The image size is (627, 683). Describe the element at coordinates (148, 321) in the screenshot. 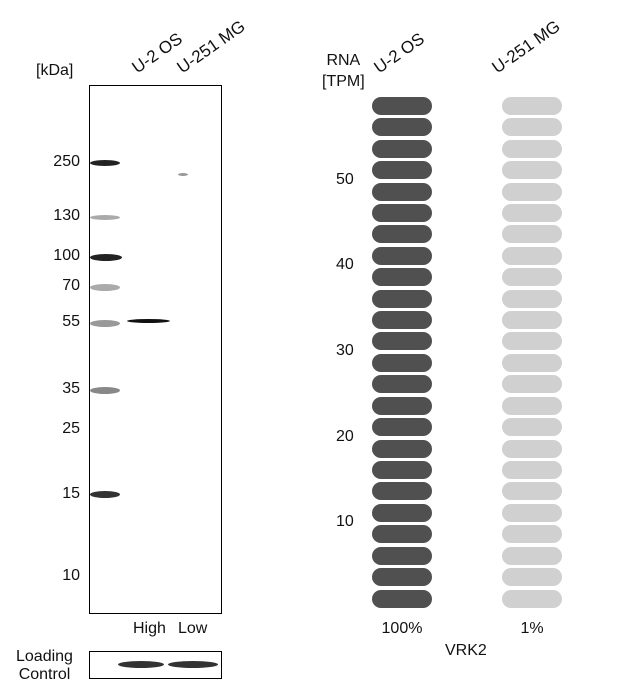

I see `sample-band-u2os` at that location.